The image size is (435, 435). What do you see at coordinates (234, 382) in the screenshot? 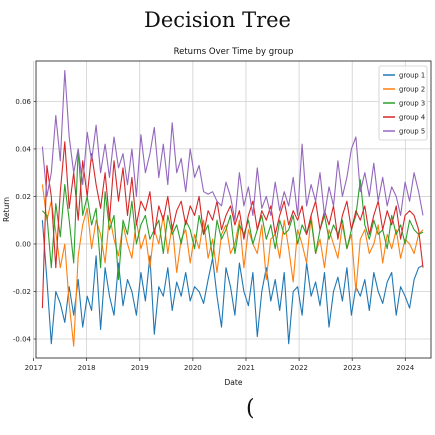
I see `x-axis-label: Date` at bounding box center [234, 382].